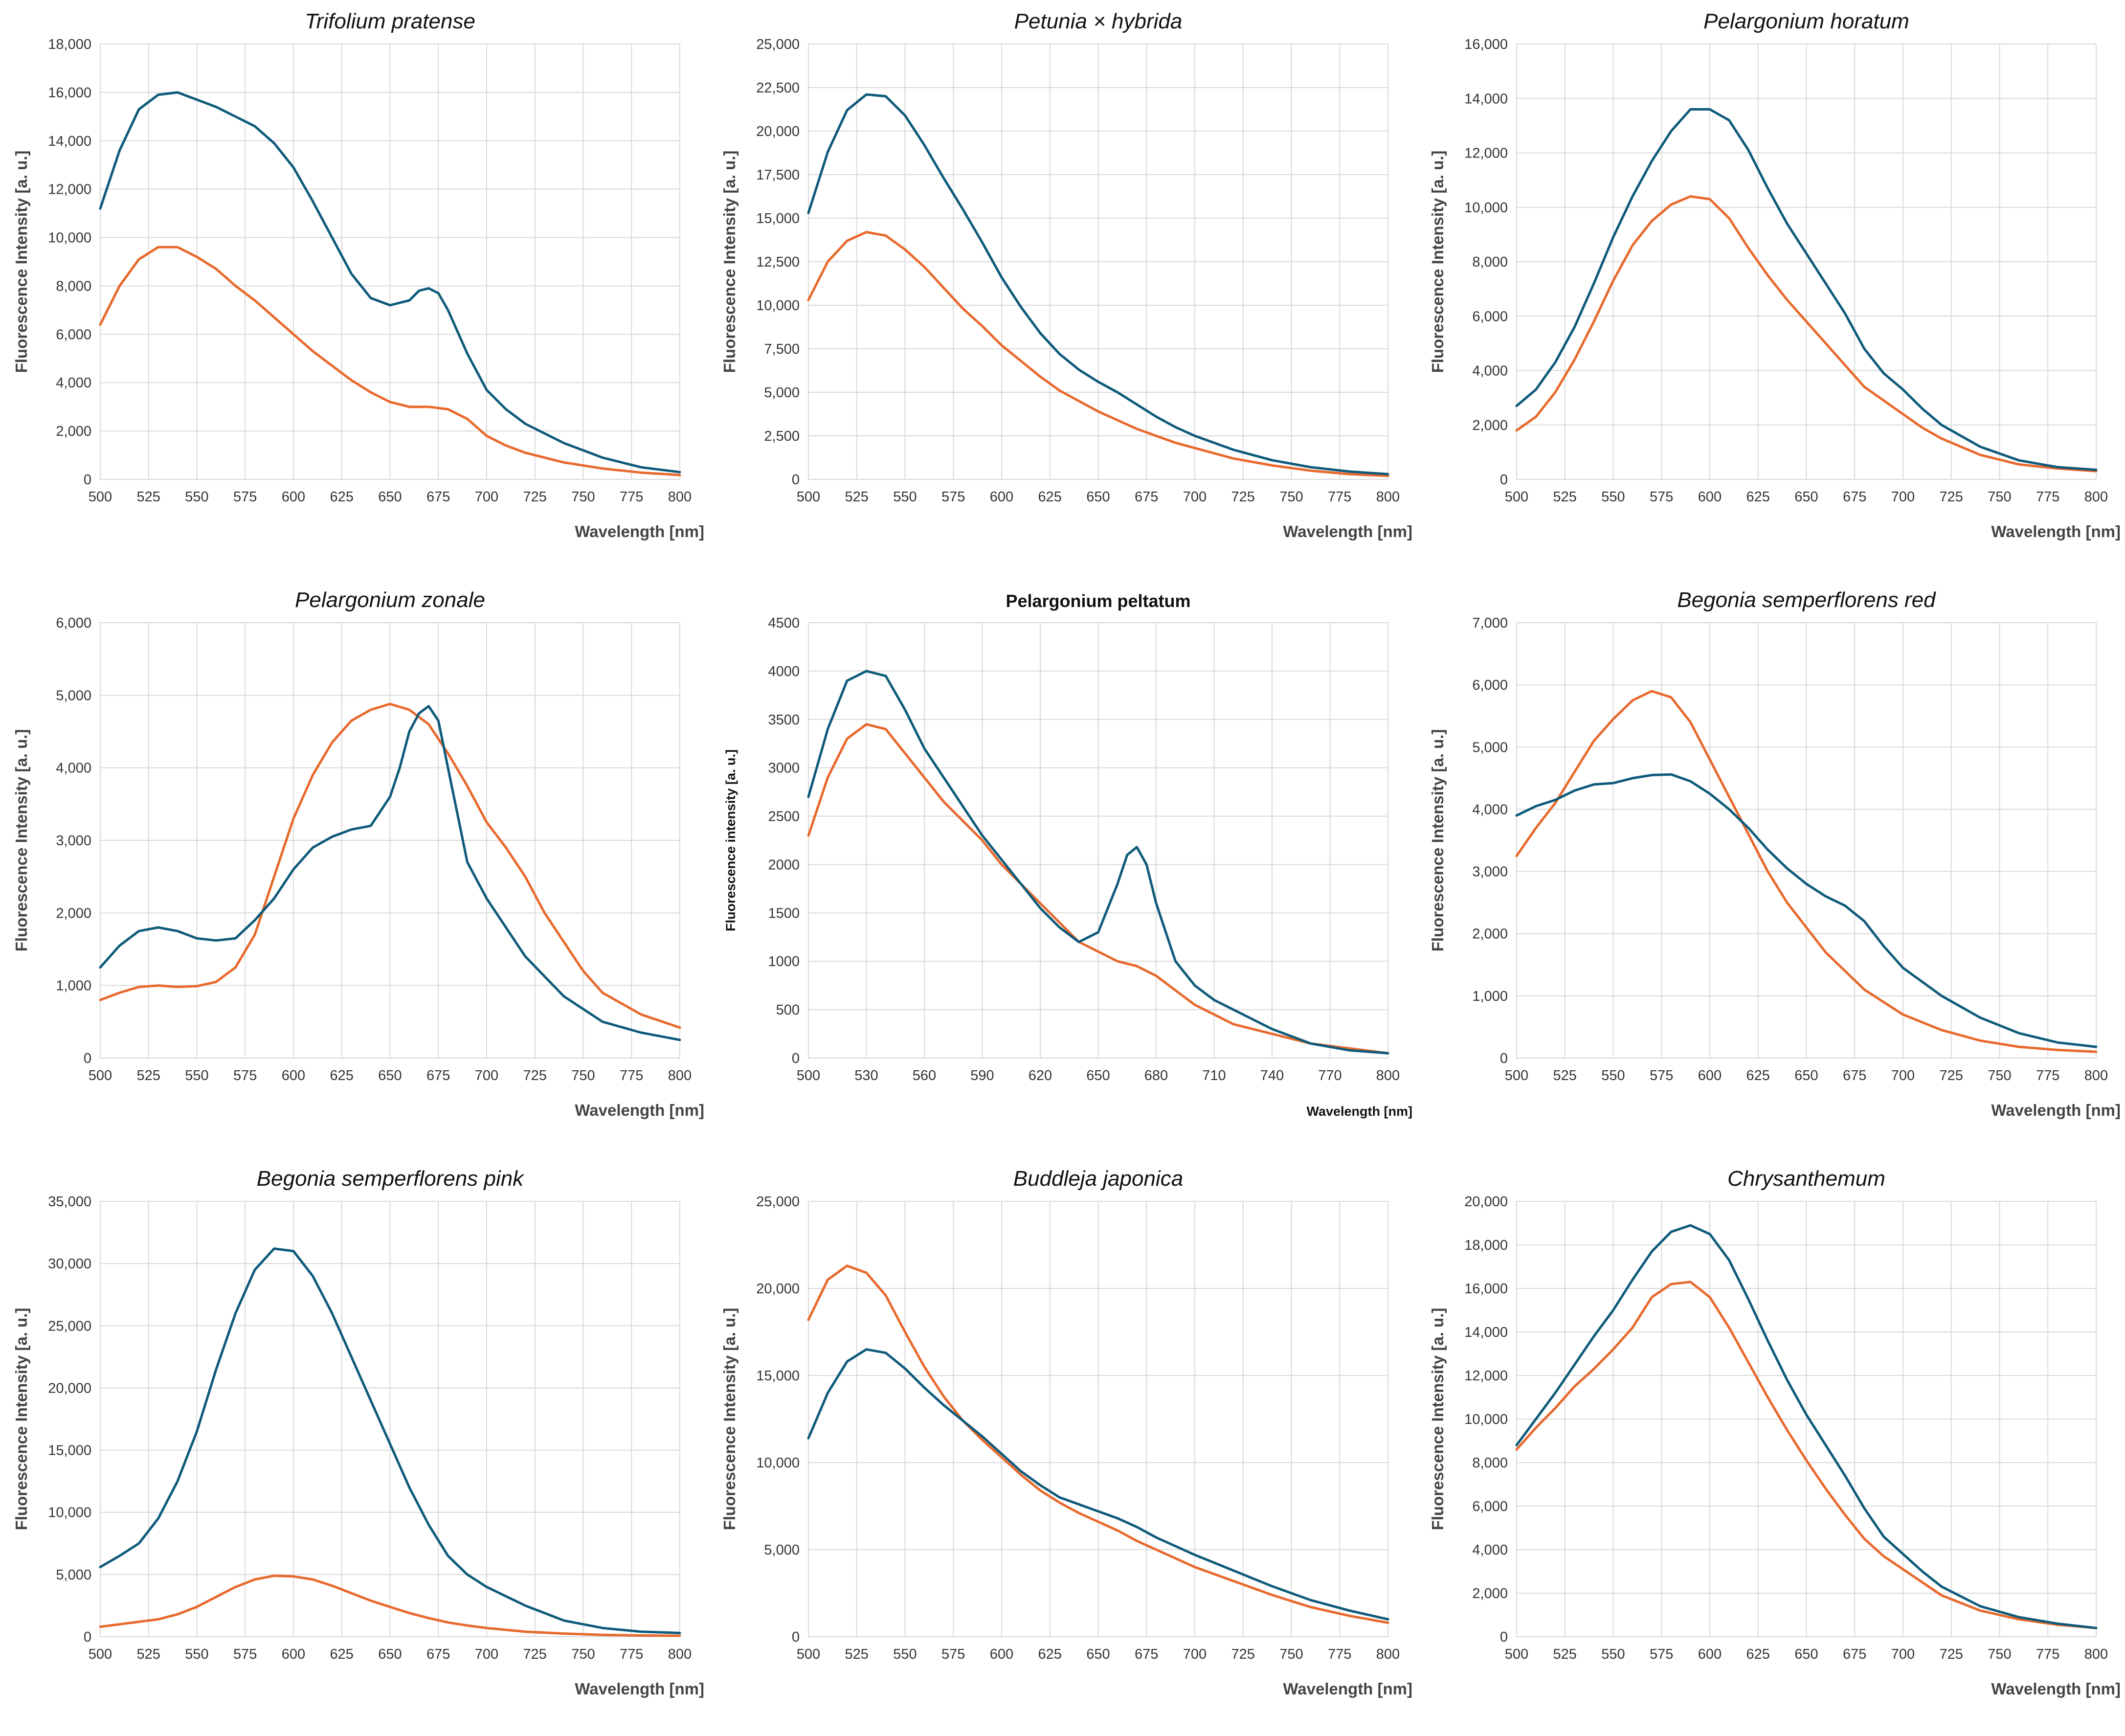  What do you see at coordinates (1330, 1075) in the screenshot?
I see `x-tick-label: 770` at bounding box center [1330, 1075].